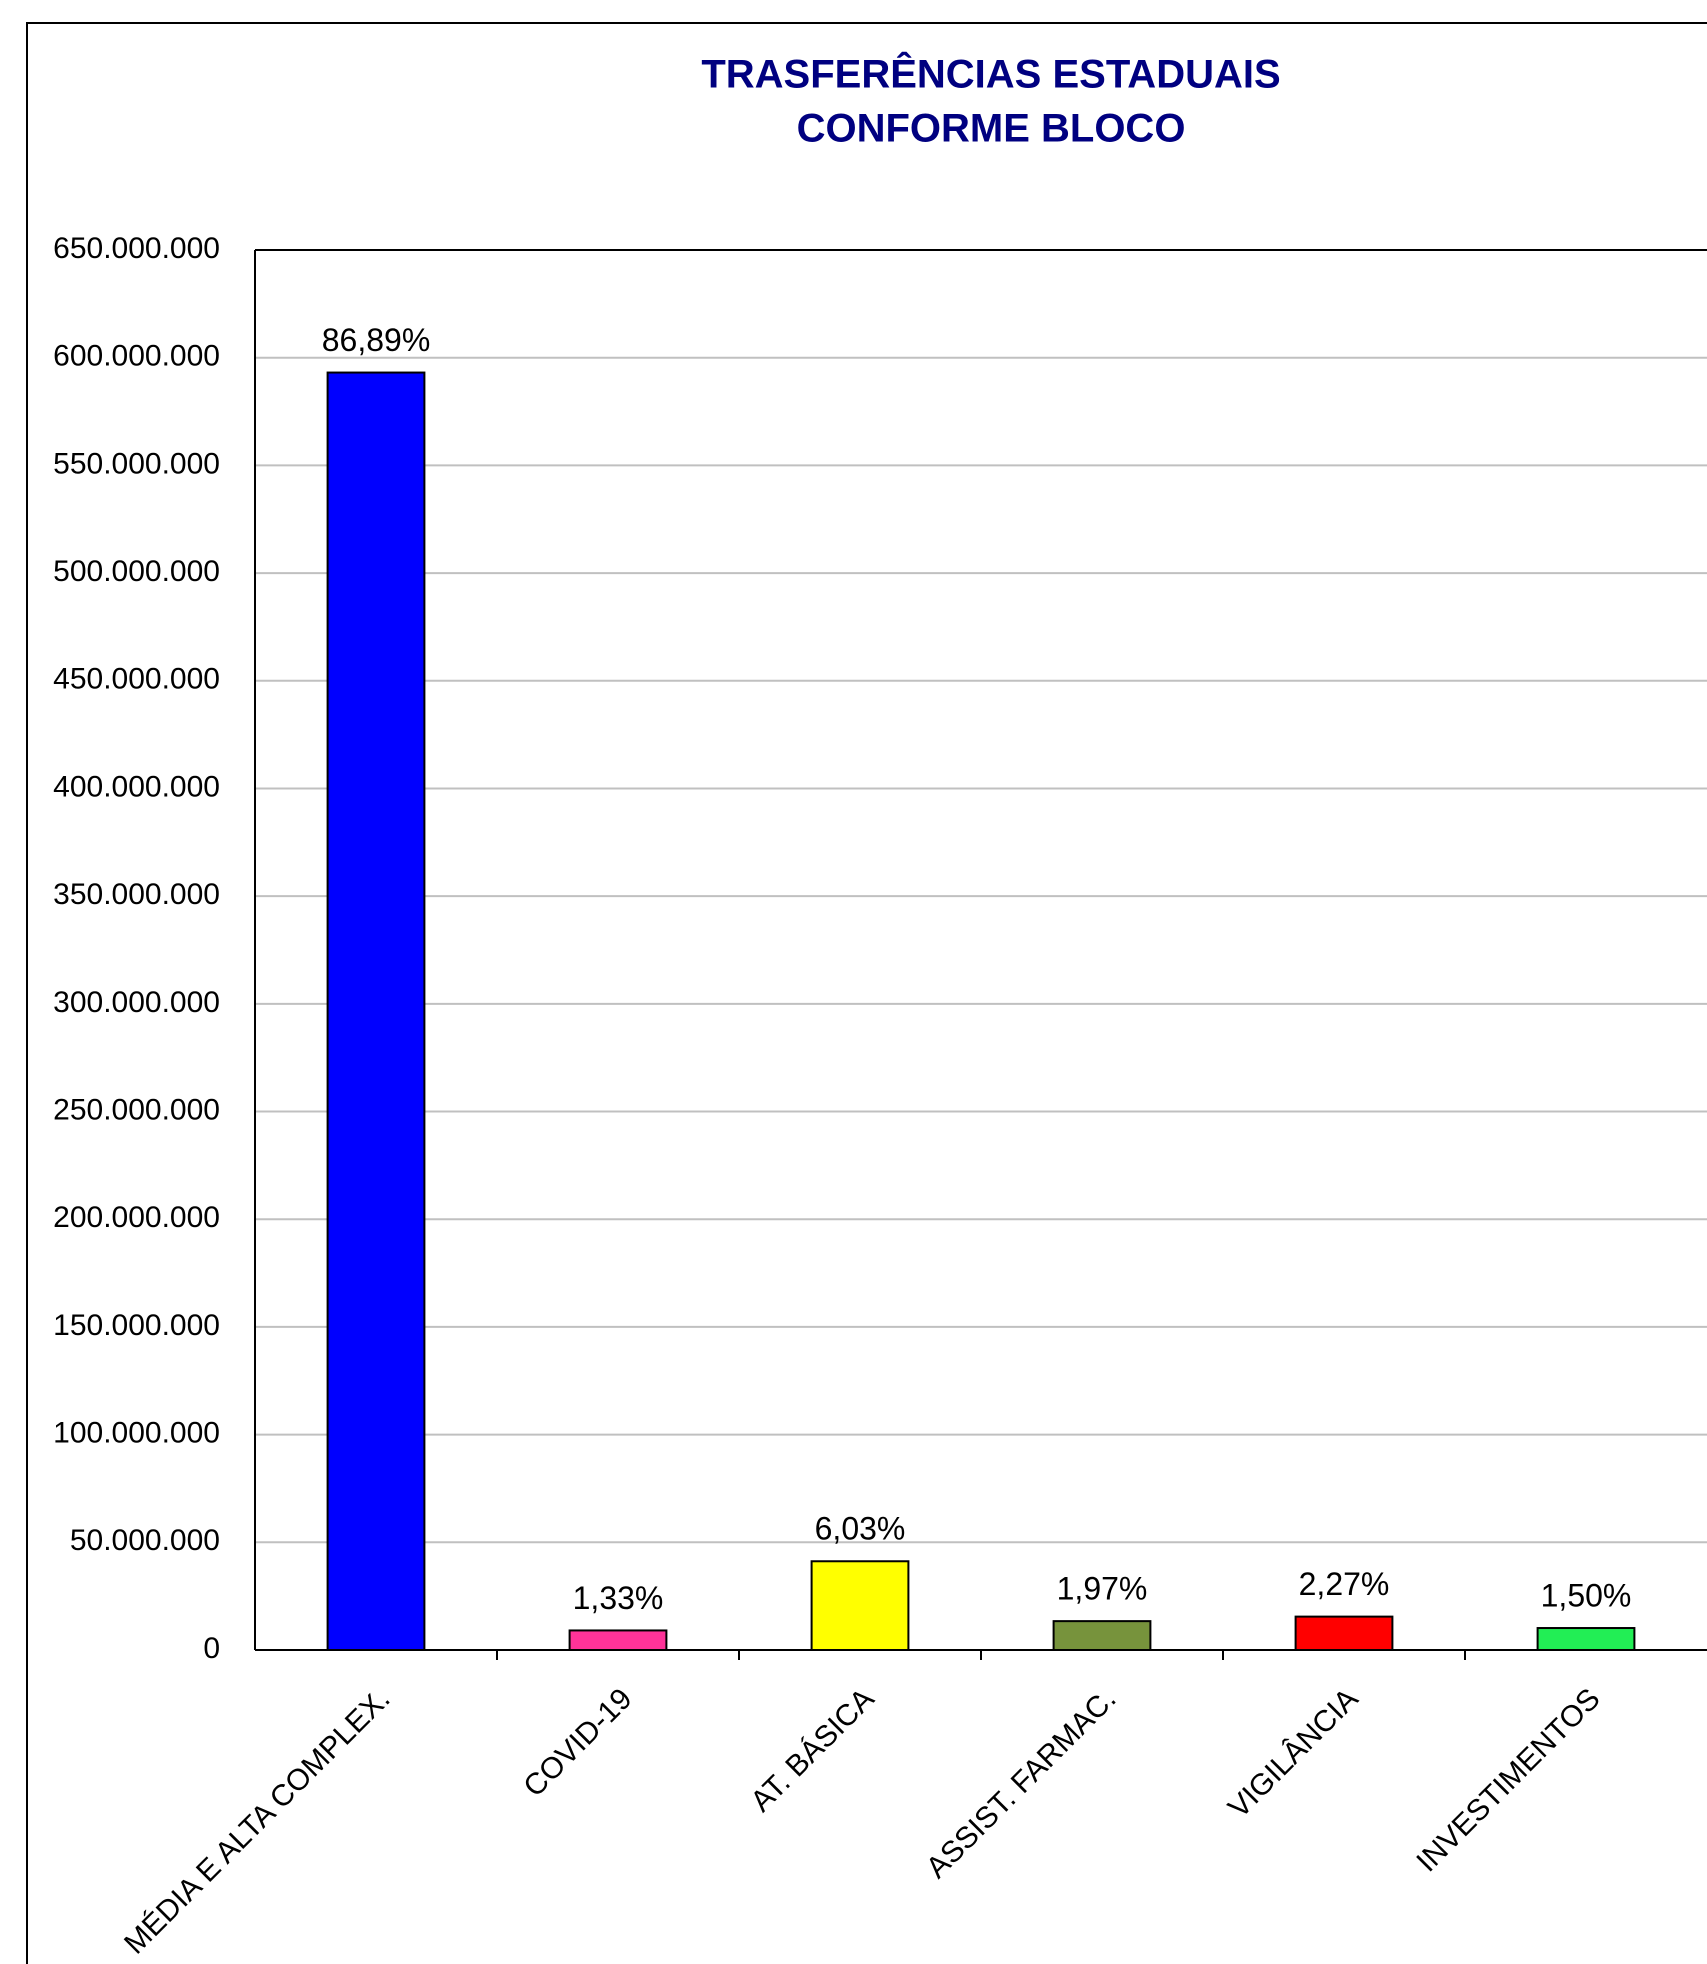 The image size is (1707, 1964). What do you see at coordinates (136, 463) in the screenshot?
I see `y-tick-label: 550.000.000` at bounding box center [136, 463].